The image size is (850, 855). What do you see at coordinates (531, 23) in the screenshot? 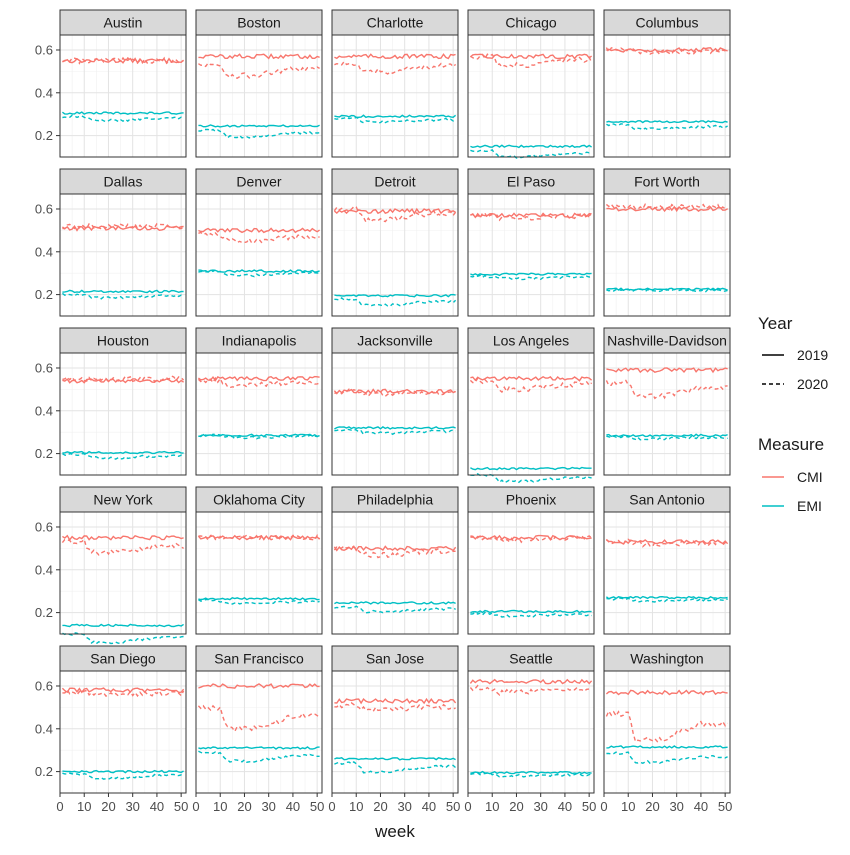
I see `facet-label-chicago: Chicago` at bounding box center [531, 23].